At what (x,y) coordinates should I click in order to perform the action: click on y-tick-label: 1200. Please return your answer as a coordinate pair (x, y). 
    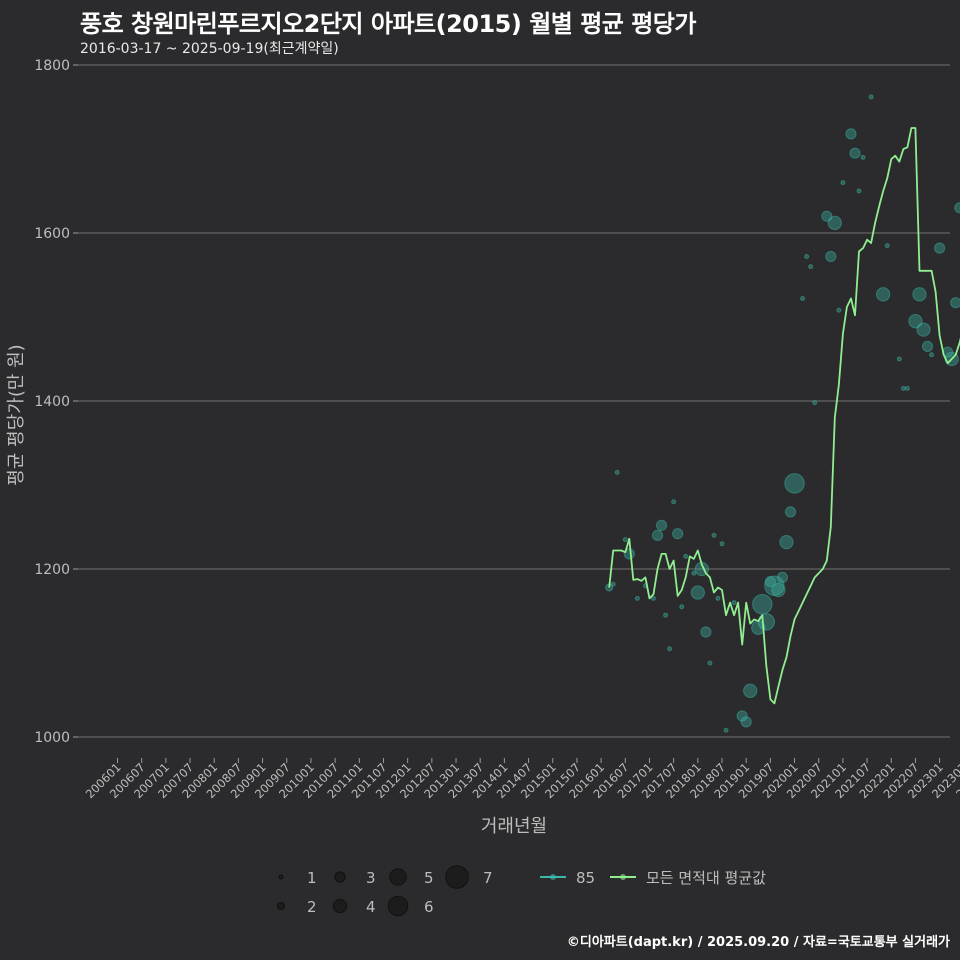
    Looking at the image, I should click on (52, 570).